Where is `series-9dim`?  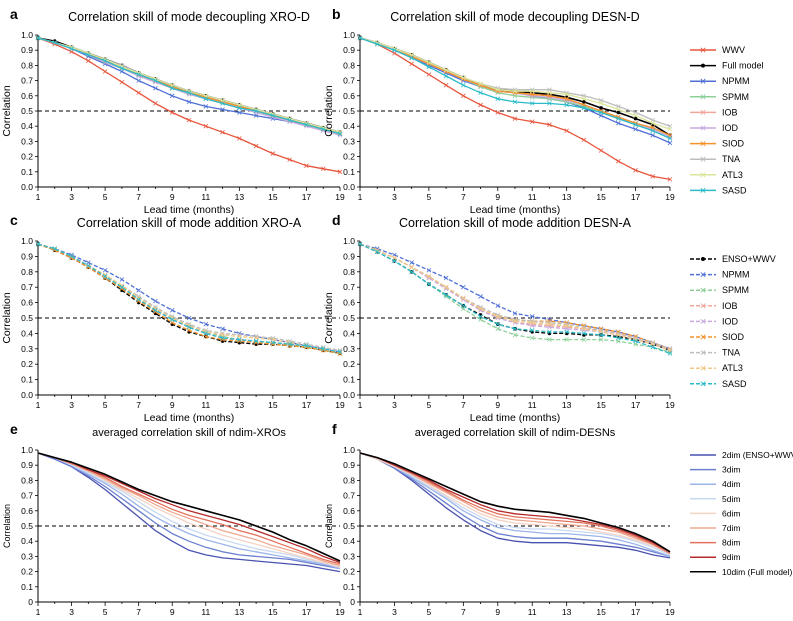
series-9dim is located at coordinates (515, 502).